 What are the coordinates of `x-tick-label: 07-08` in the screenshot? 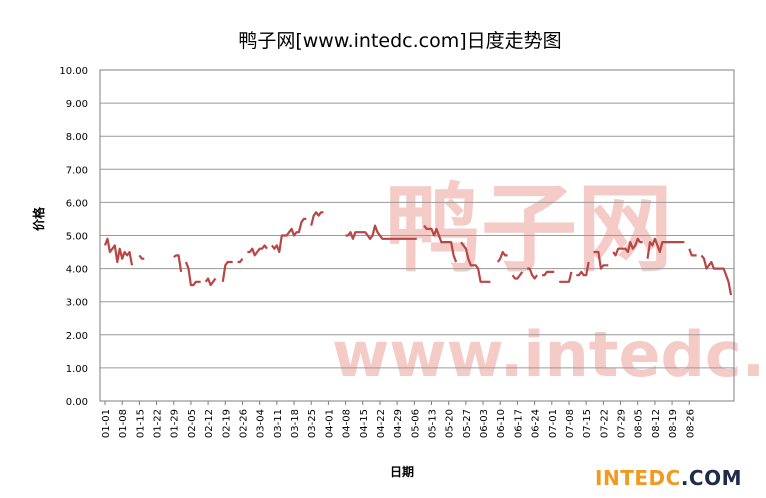 It's located at (570, 423).